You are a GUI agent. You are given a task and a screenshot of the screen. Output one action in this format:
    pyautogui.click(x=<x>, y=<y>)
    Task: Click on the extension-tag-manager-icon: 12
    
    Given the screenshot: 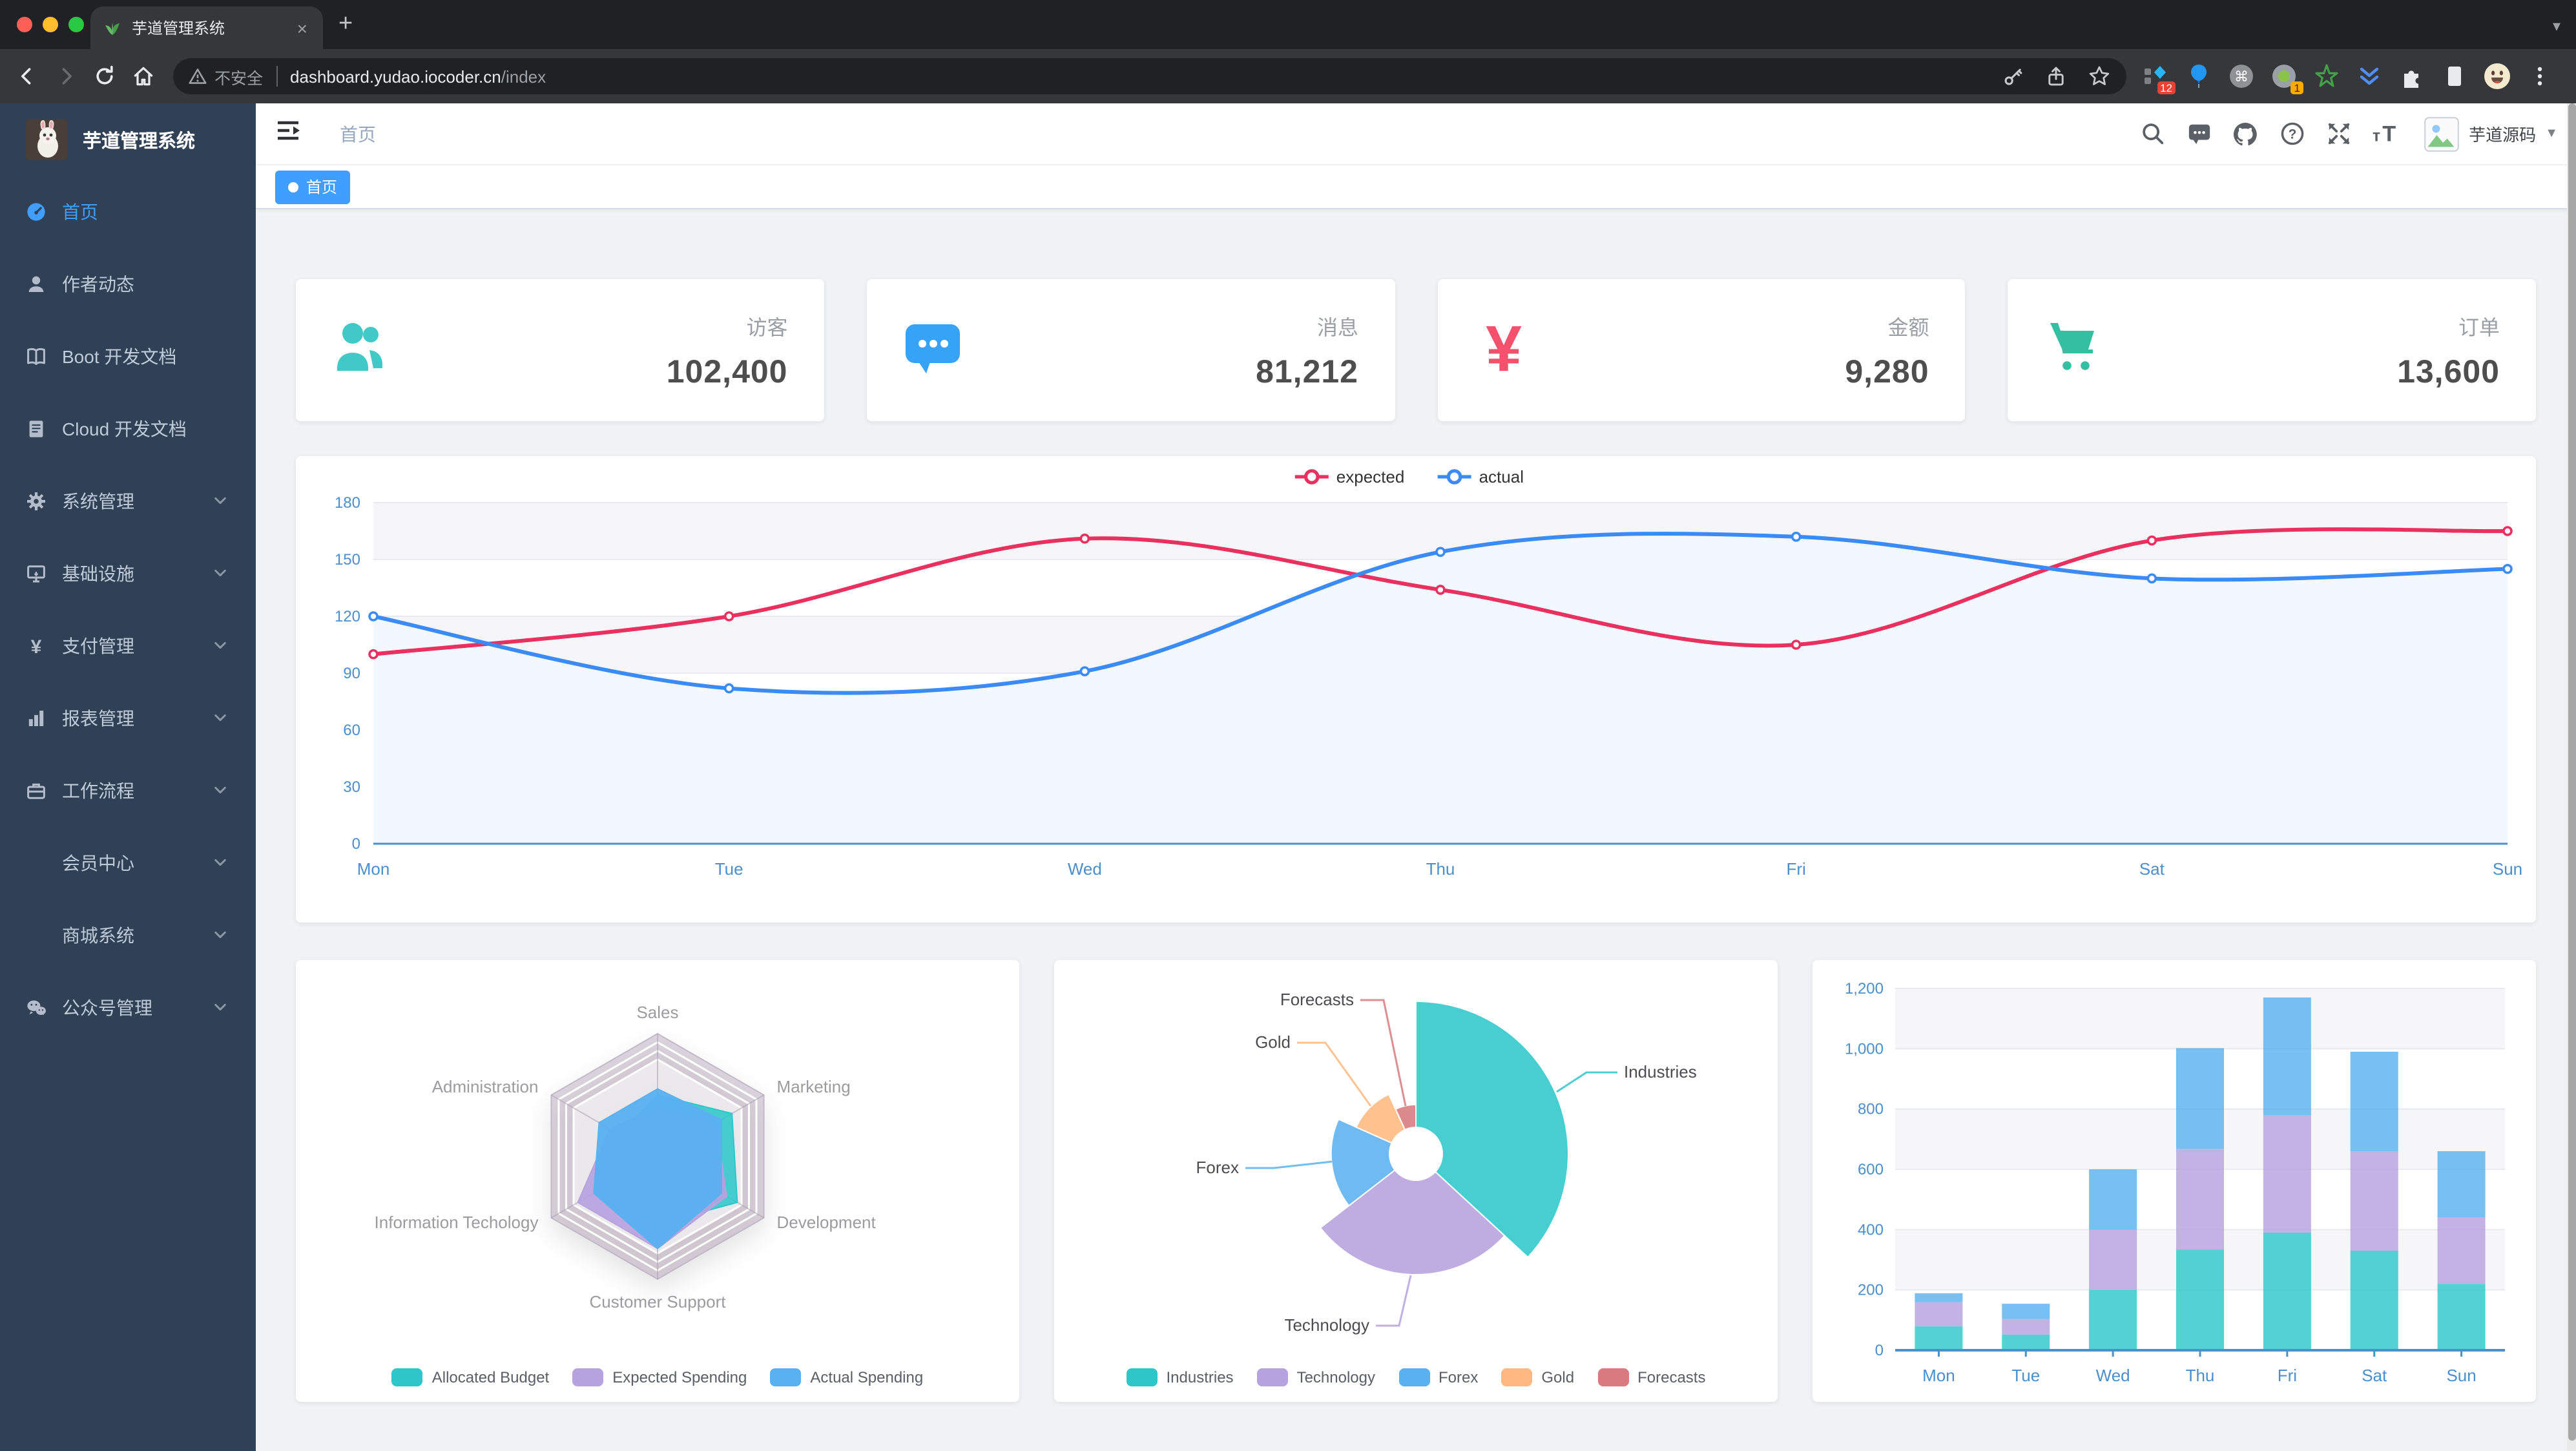 What is the action you would take?
    pyautogui.click(x=2159, y=78)
    